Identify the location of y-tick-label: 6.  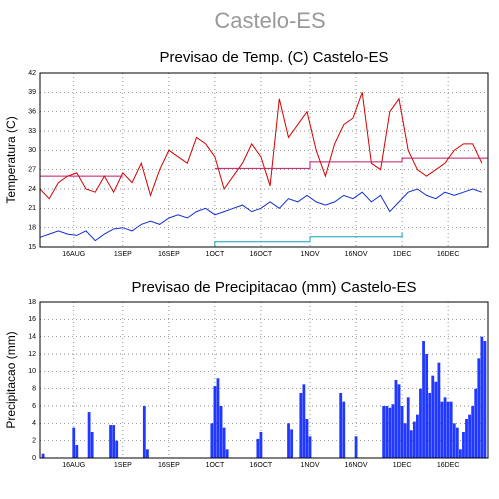
(34, 406).